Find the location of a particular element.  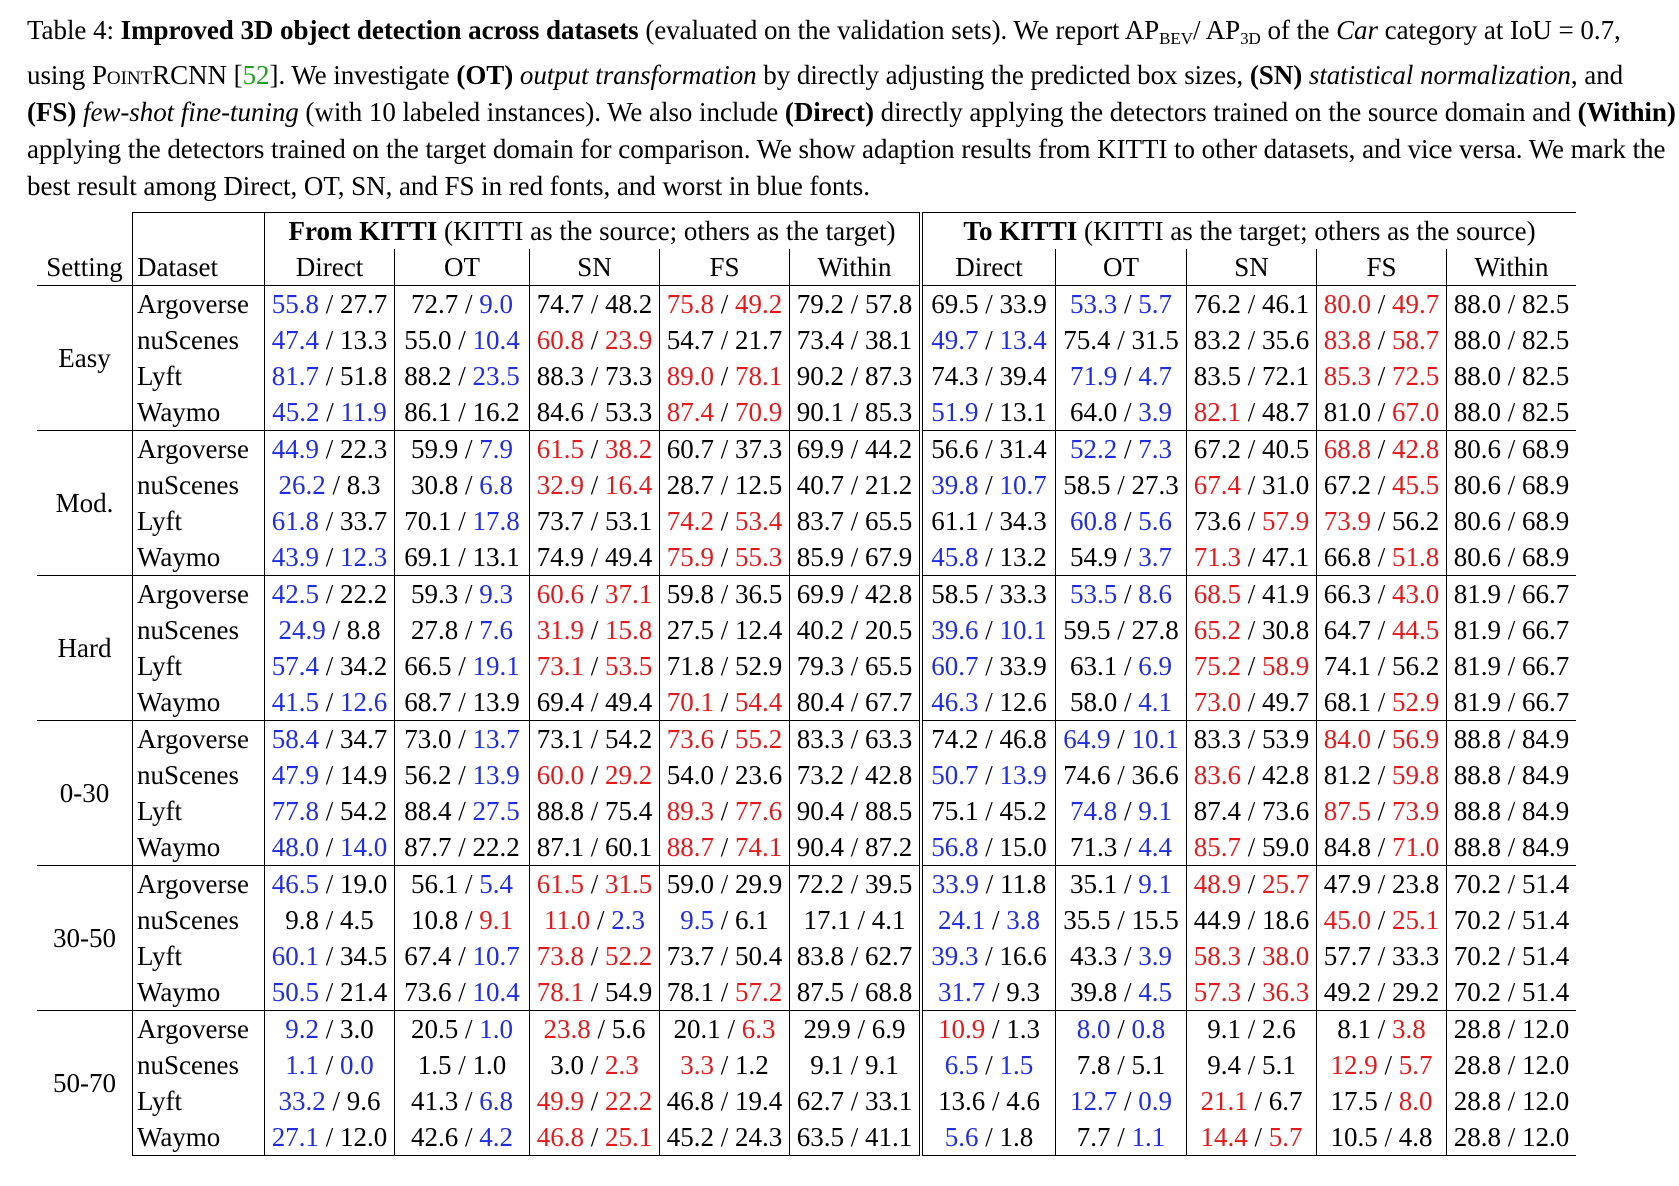

ap-bev-value: 60.8 is located at coordinates (1093, 521).